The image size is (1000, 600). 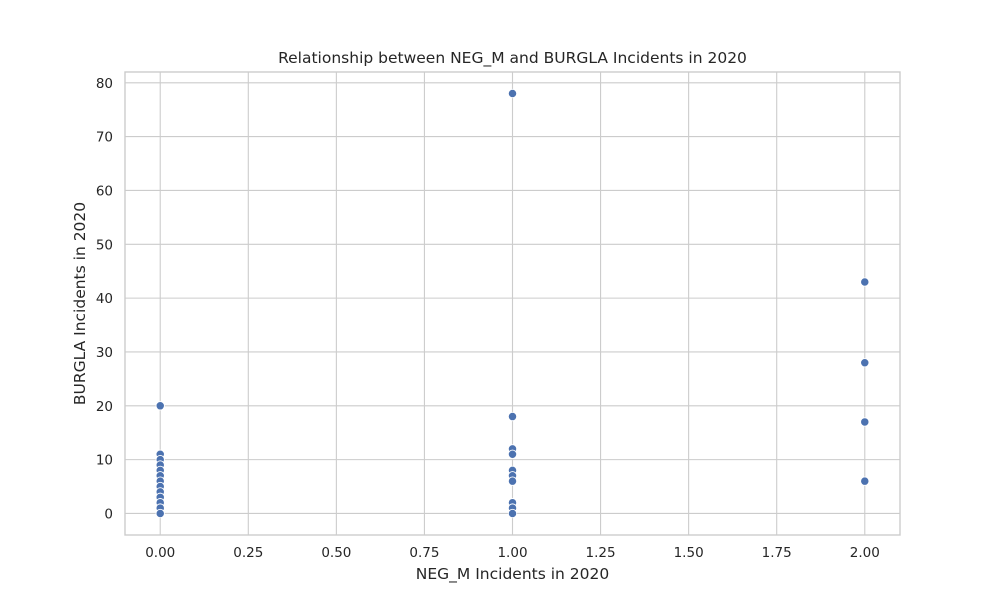 I want to click on y-tick-label: 20, so click(x=104, y=407).